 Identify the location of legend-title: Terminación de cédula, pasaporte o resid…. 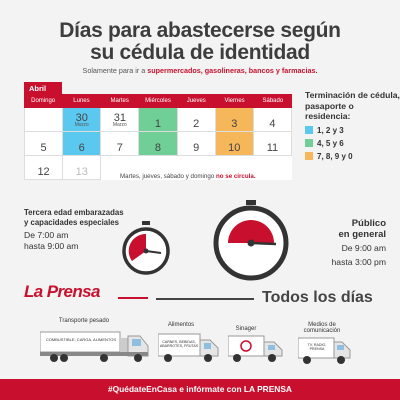
(352, 105).